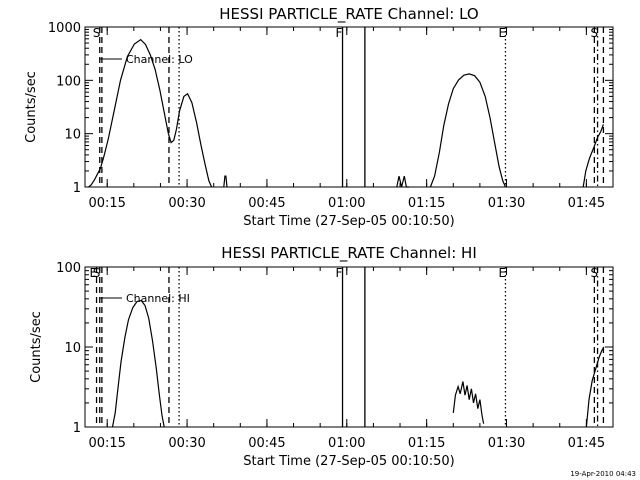 This screenshot has height=480, width=640. What do you see at coordinates (159, 59) in the screenshot?
I see `chart-lo-legend-label: Channel: LO` at bounding box center [159, 59].